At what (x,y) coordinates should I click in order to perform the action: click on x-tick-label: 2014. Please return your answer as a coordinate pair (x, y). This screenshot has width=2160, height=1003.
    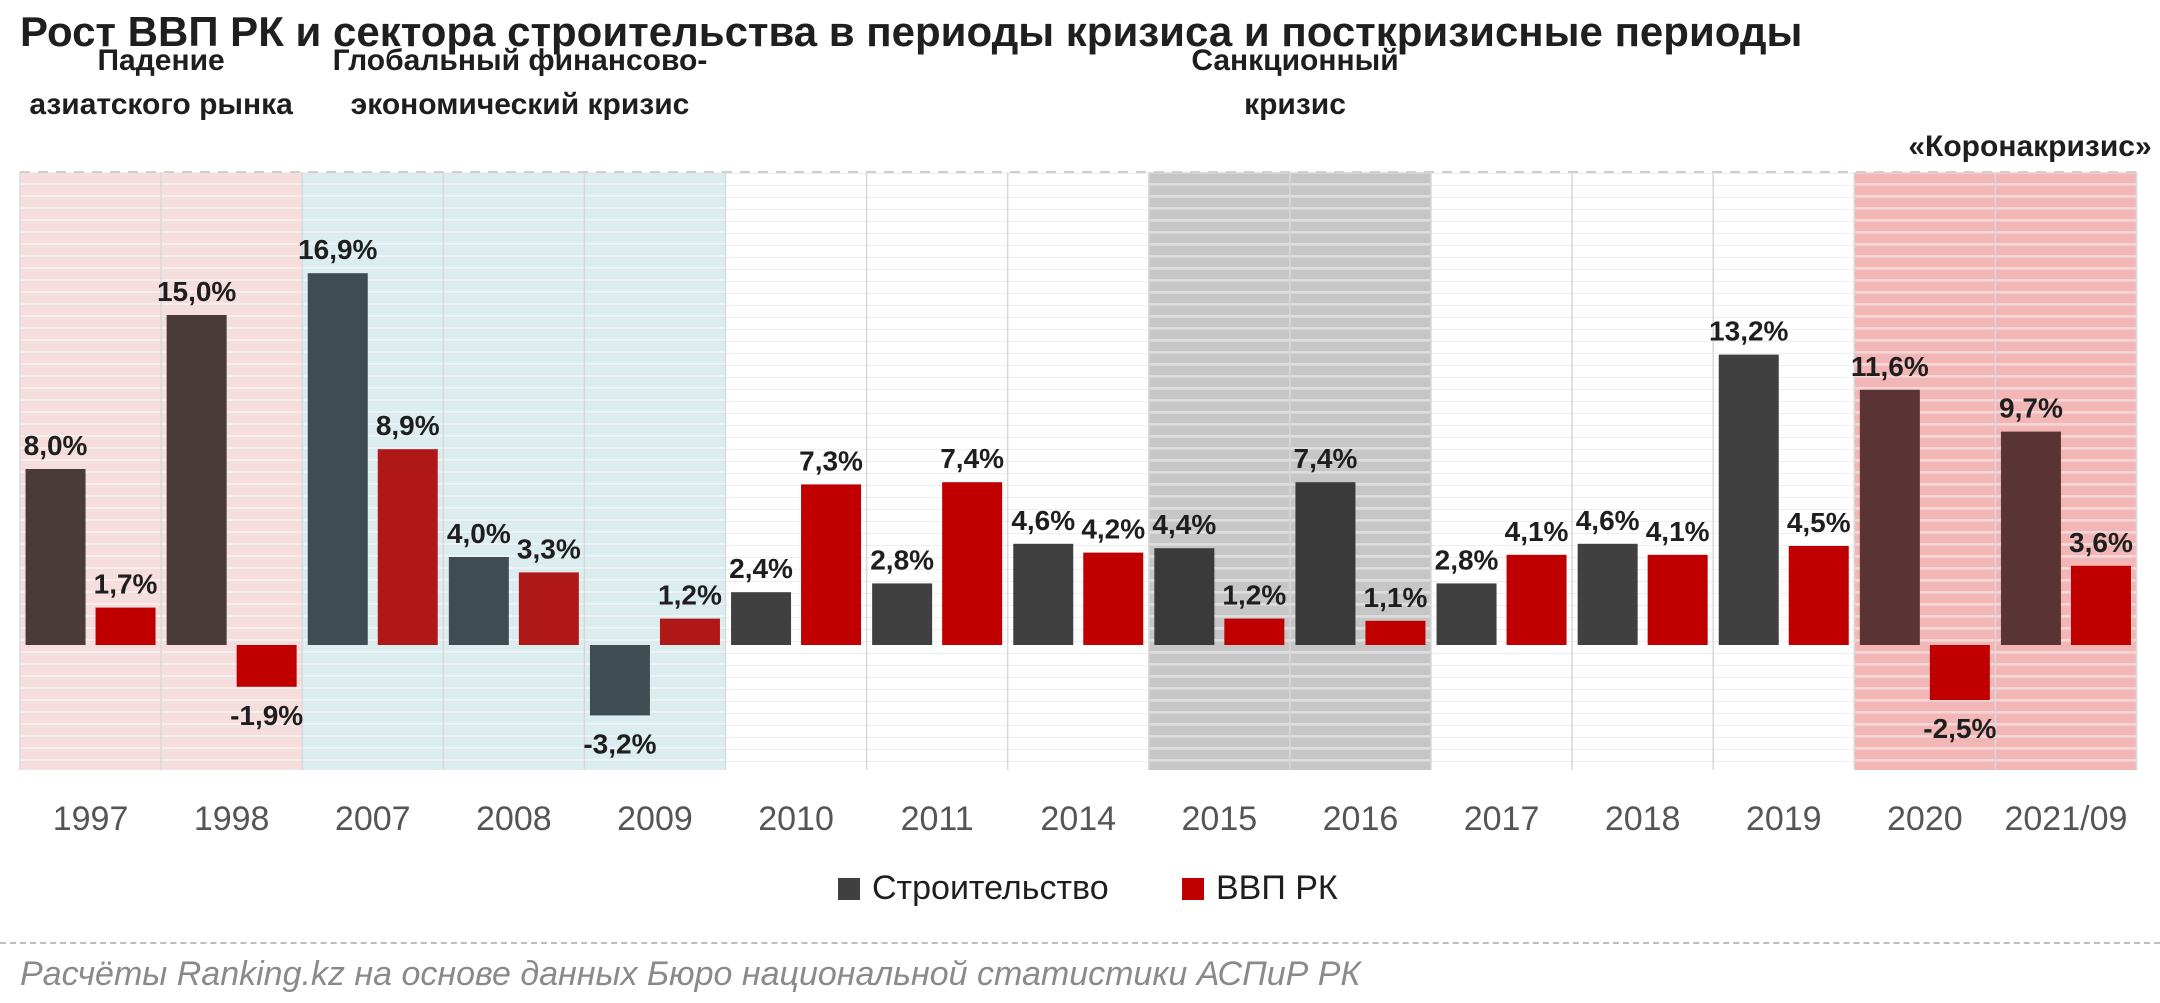
    Looking at the image, I should click on (1078, 819).